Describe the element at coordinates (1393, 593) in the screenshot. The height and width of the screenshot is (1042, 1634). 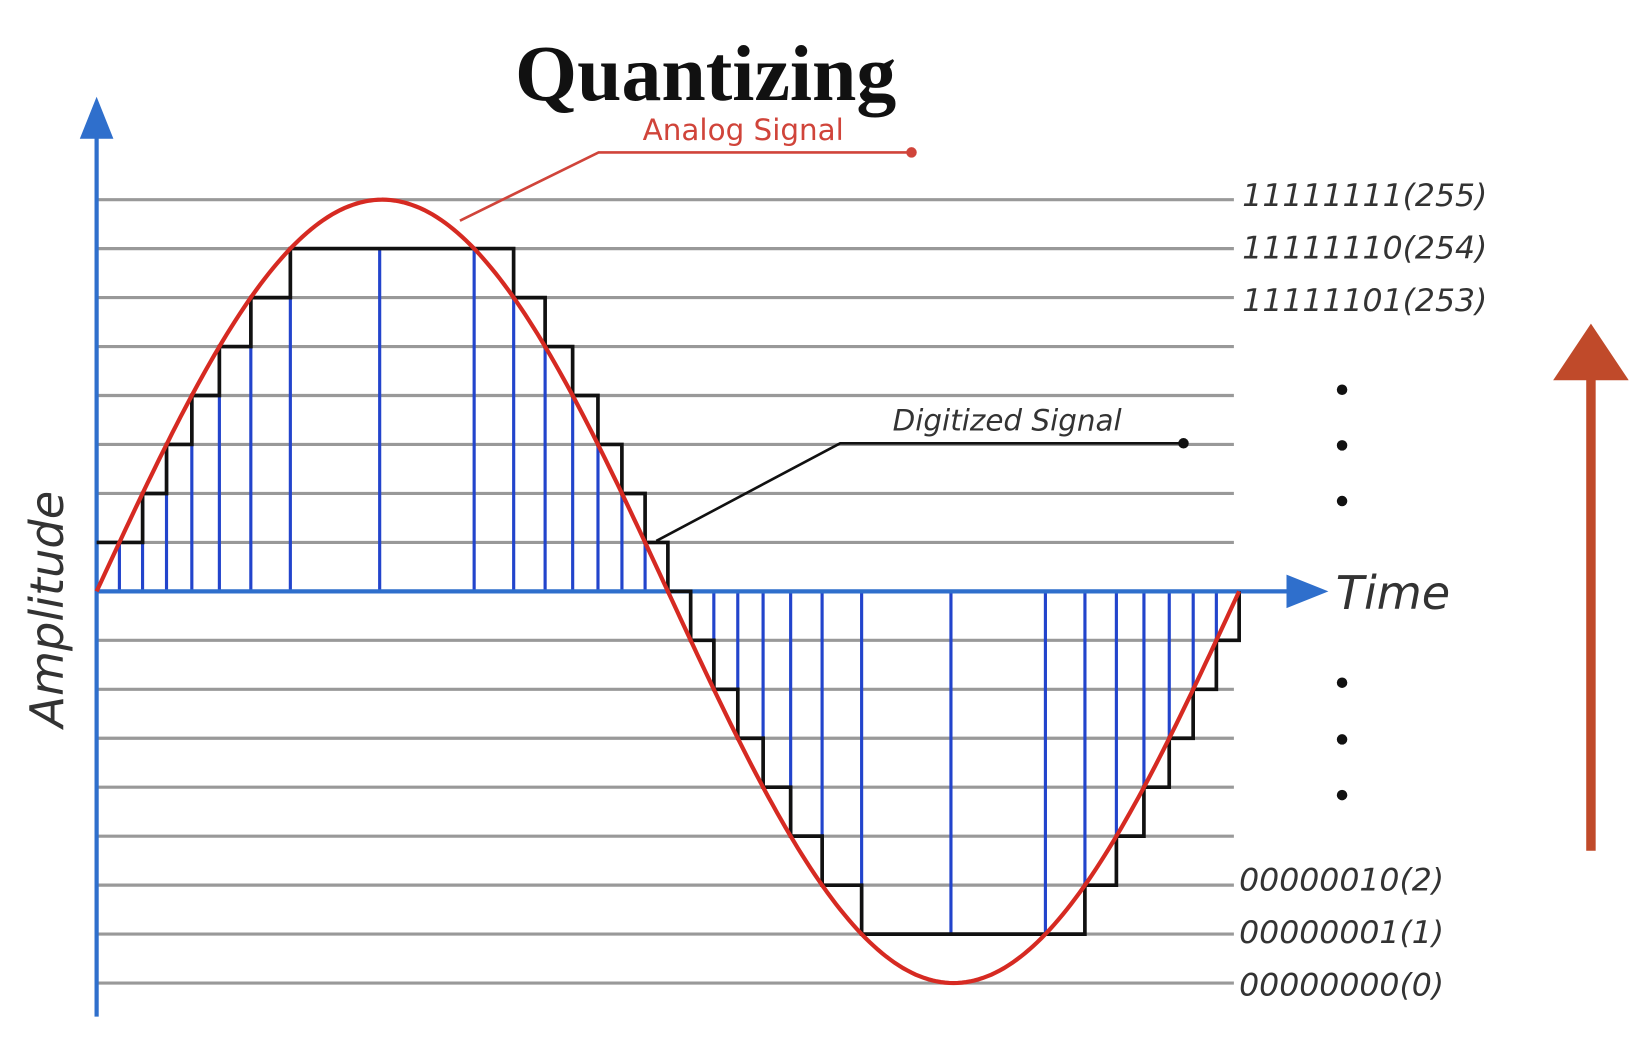
I see `time-label: Time` at that location.